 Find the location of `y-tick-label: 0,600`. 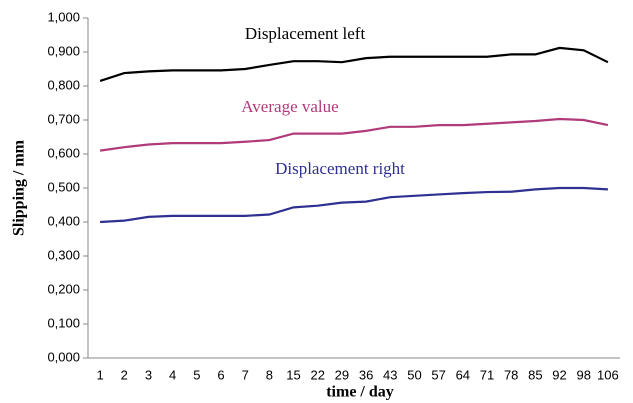

y-tick-label: 0,600 is located at coordinates (63, 152).